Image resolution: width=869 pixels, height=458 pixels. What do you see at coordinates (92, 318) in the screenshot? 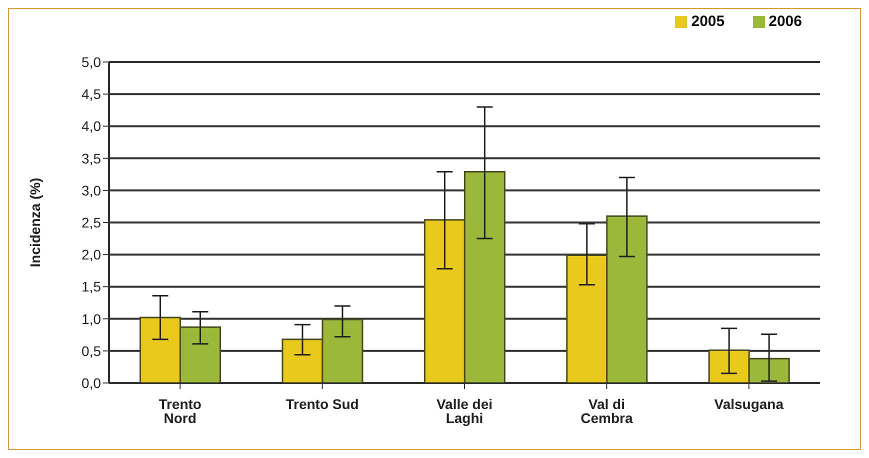
I see `y-tick-label: 1,0` at bounding box center [92, 318].